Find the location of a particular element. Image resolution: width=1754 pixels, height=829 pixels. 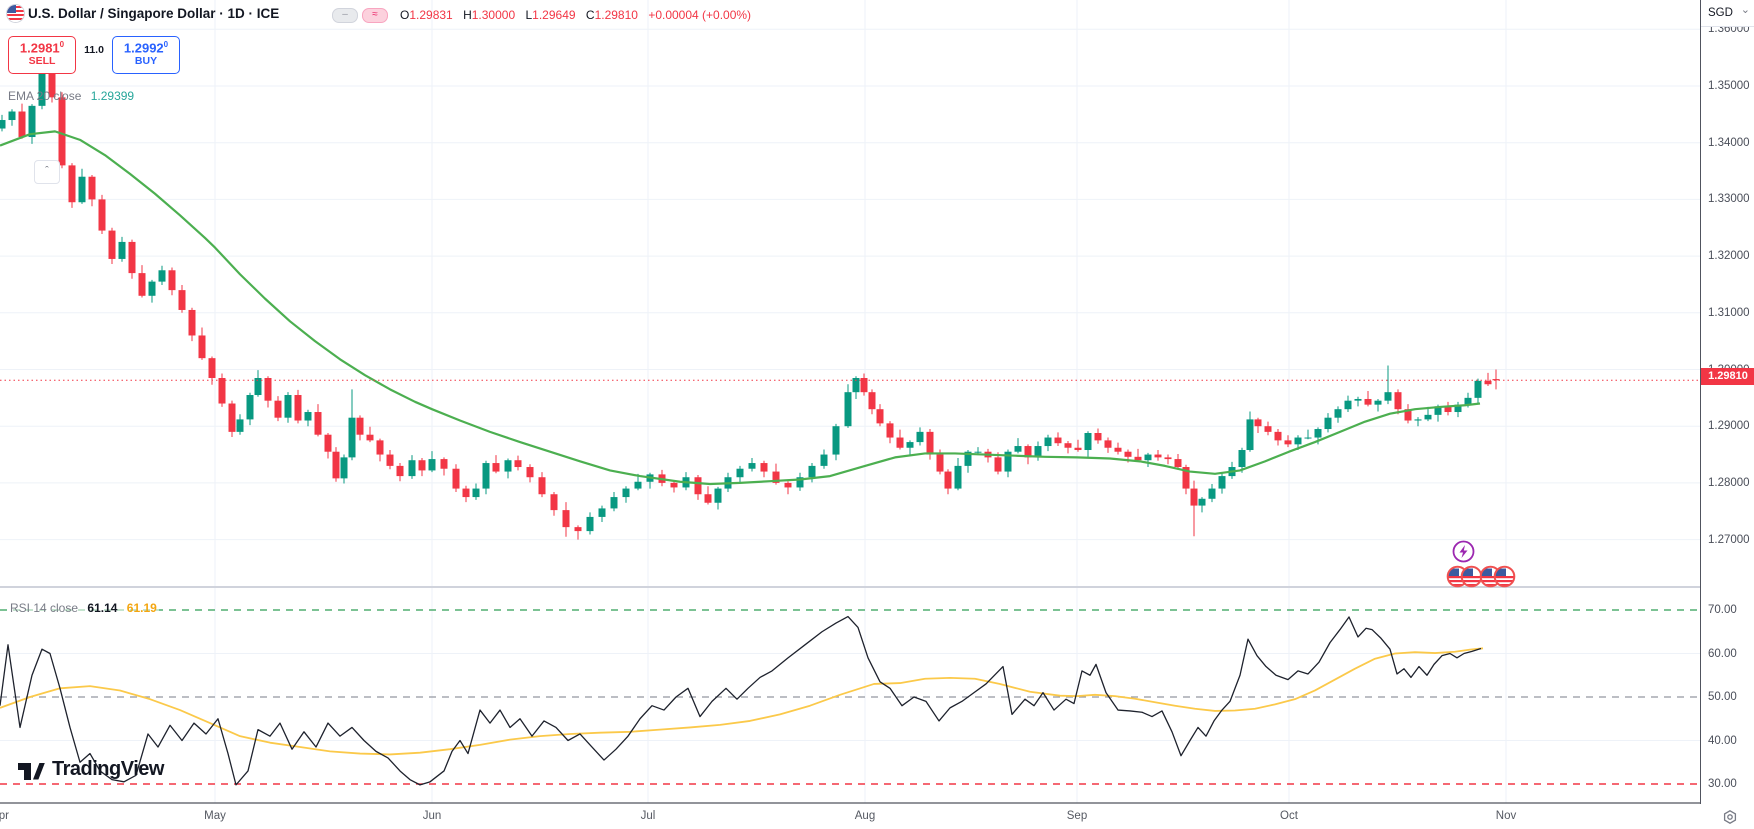

open-label: O is located at coordinates (405, 15).